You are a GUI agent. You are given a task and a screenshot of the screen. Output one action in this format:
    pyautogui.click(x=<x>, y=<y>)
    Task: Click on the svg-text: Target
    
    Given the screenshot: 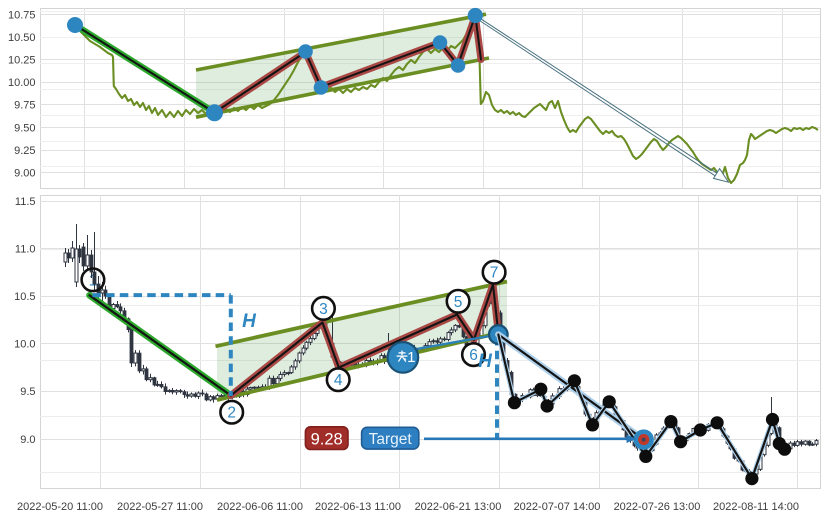 What is the action you would take?
    pyautogui.click(x=391, y=439)
    